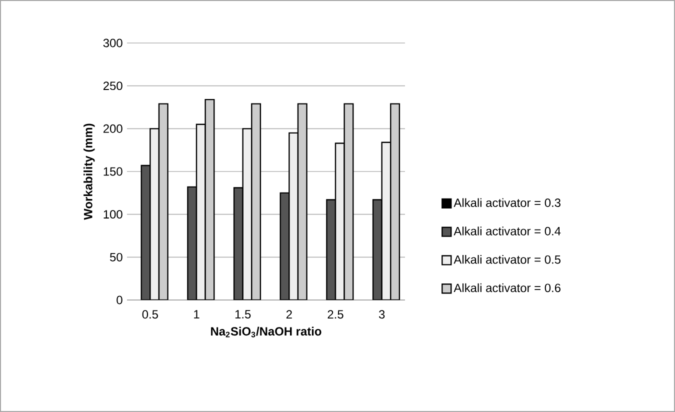 Image resolution: width=675 pixels, height=412 pixels. I want to click on y-tick-label: 200, so click(112, 128).